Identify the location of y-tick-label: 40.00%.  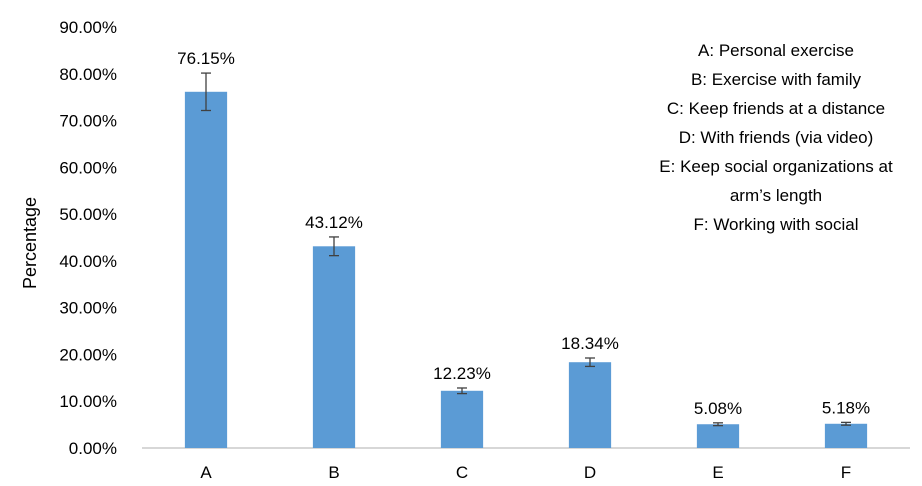
(88, 261).